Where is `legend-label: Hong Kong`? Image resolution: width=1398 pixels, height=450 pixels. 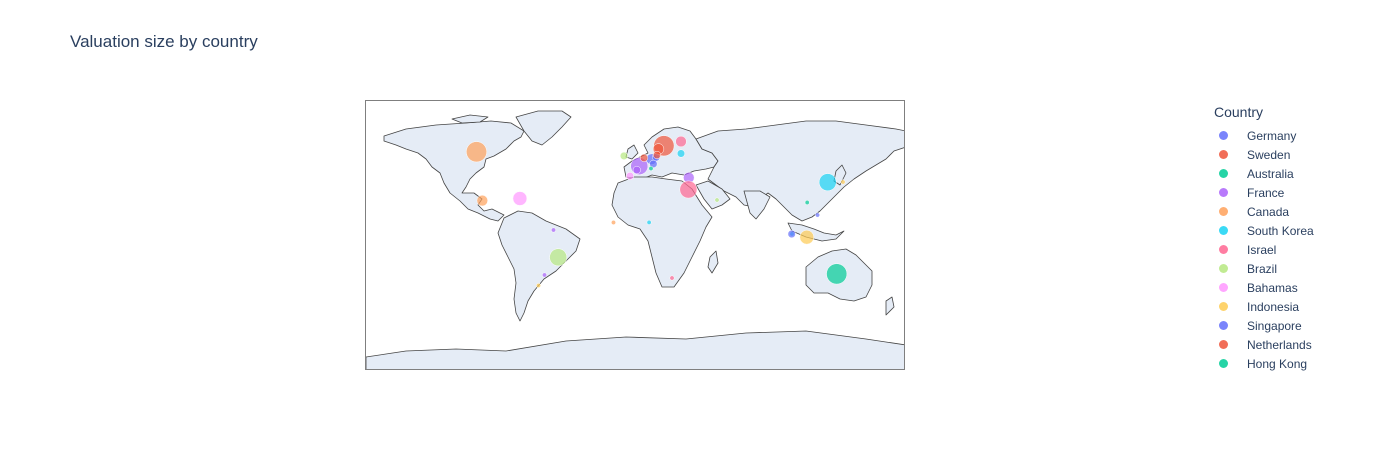
legend-label: Hong Kong is located at coordinates (1277, 363).